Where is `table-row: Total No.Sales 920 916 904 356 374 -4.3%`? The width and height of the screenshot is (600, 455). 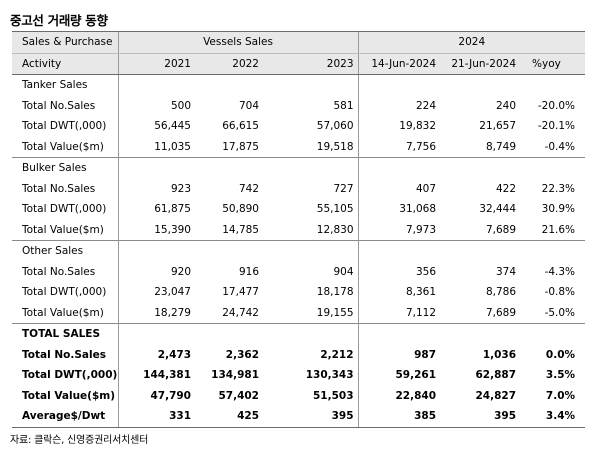
table-row: Total No.Sales 920 916 904 356 374 -4.3% is located at coordinates (298, 271).